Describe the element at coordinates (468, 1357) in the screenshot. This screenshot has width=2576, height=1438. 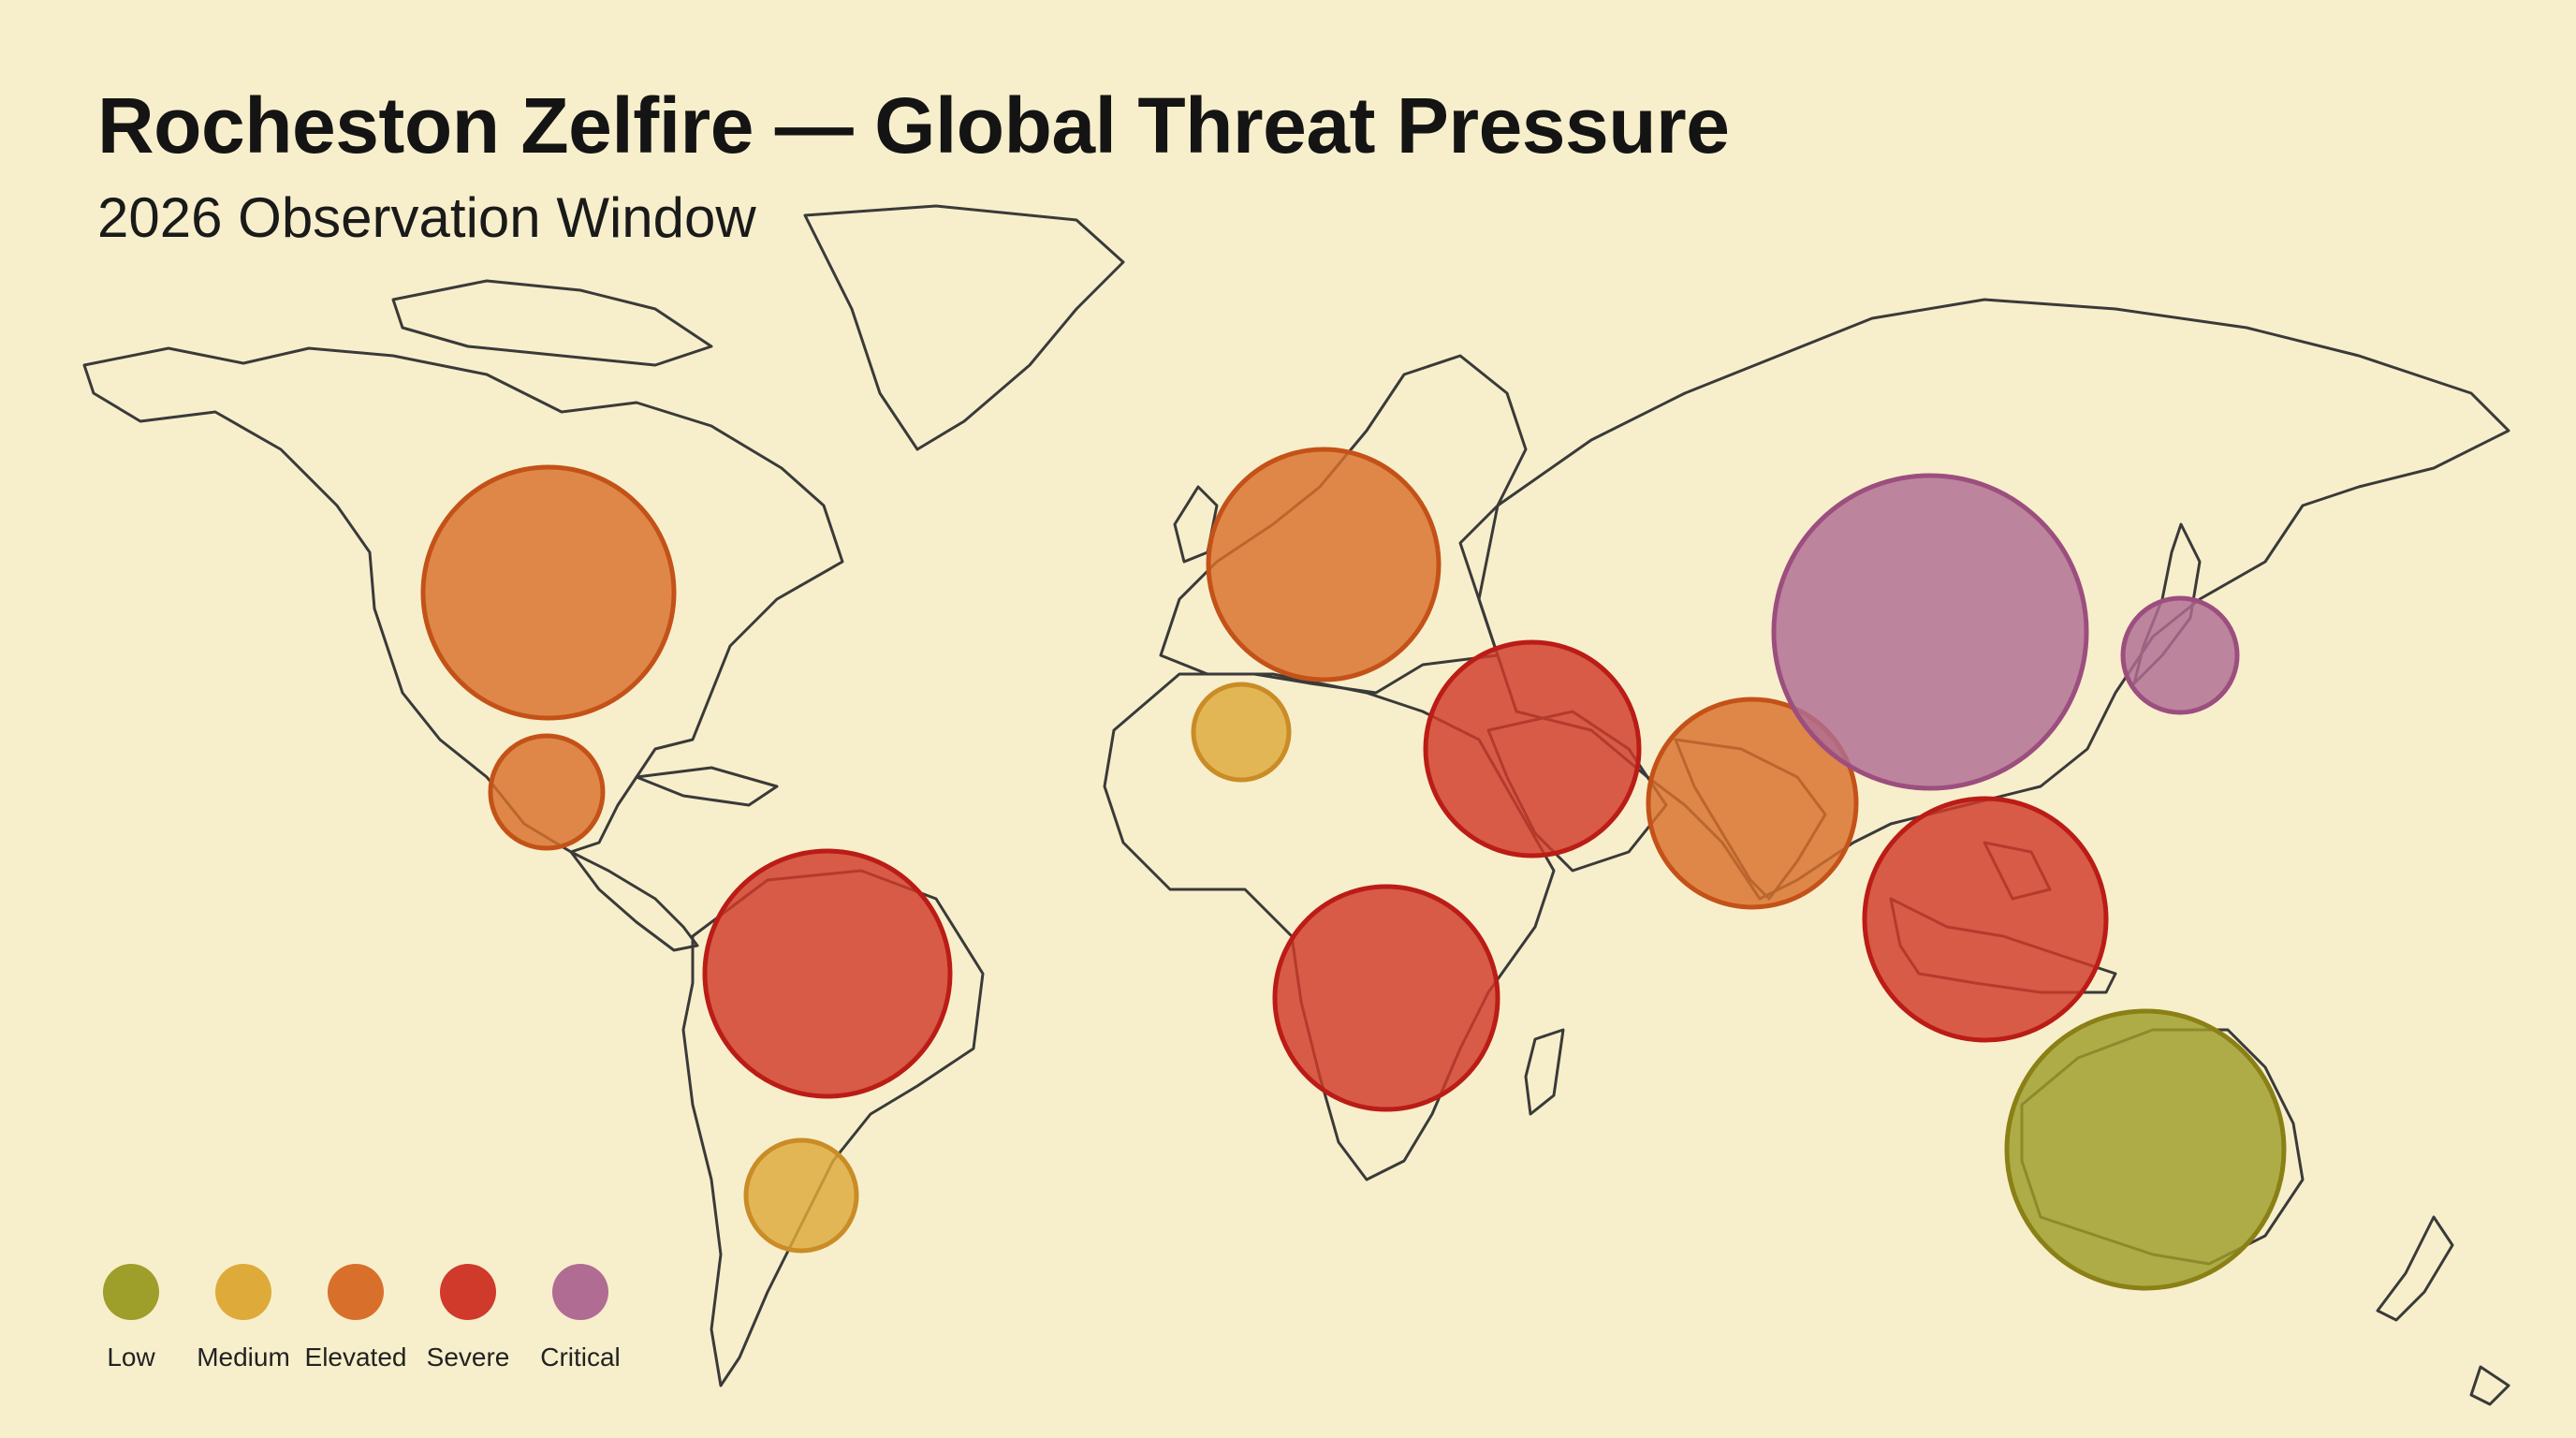
I see `legend-label-severe: Severe` at that location.